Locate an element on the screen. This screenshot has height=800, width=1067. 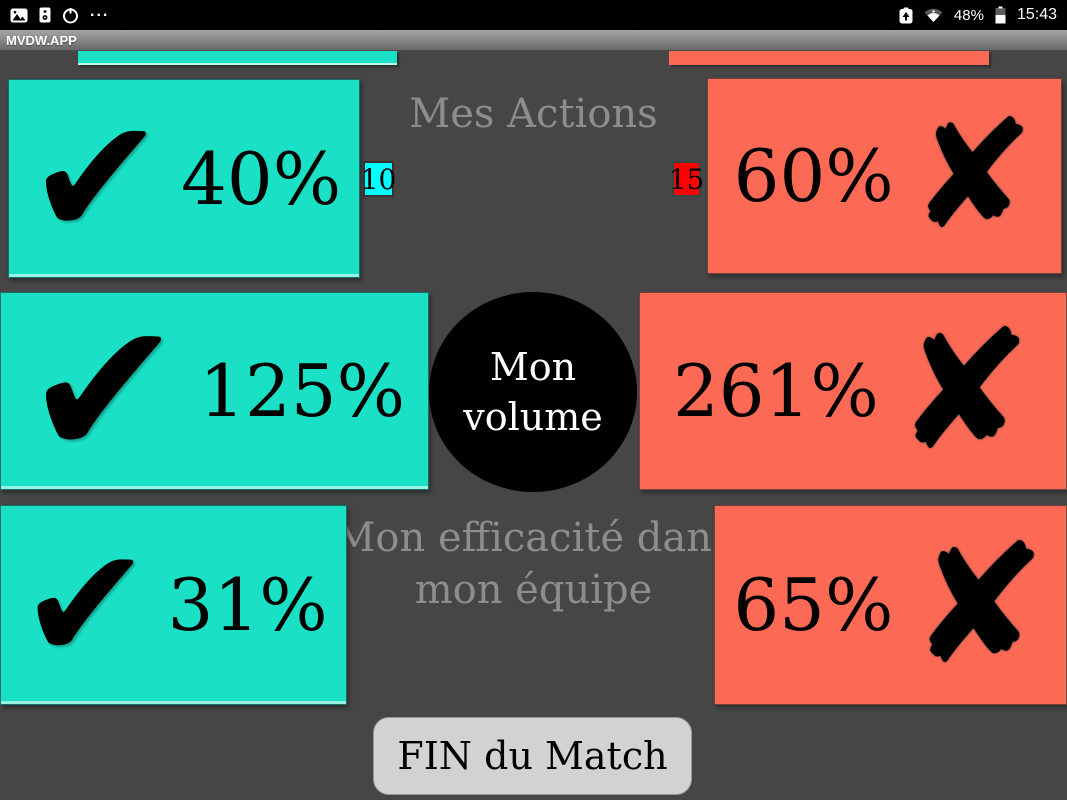
actions-success-tile: ✔ 40% is located at coordinates (184, 178).